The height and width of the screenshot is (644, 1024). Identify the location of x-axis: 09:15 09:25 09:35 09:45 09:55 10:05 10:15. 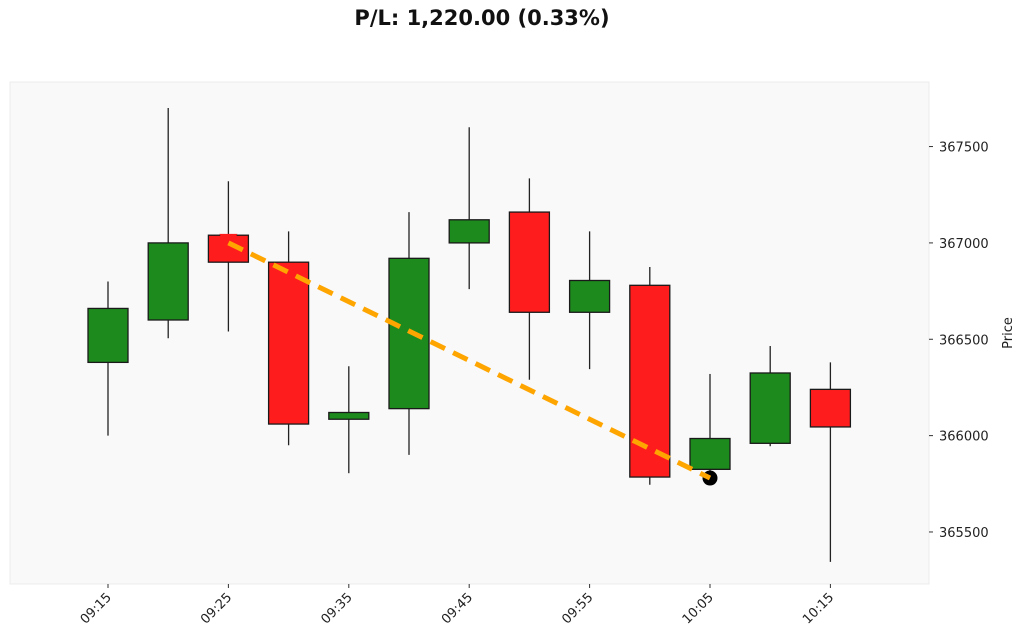
(457, 605).